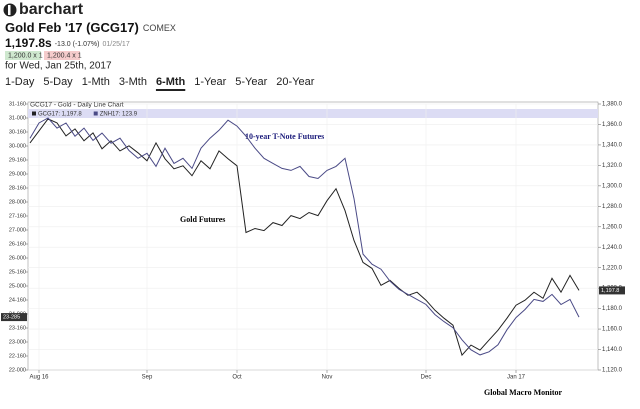 Image resolution: width=640 pixels, height=409 pixels. Describe the element at coordinates (28, 43) in the screenshot. I see `price: 1,197.8s` at that location.